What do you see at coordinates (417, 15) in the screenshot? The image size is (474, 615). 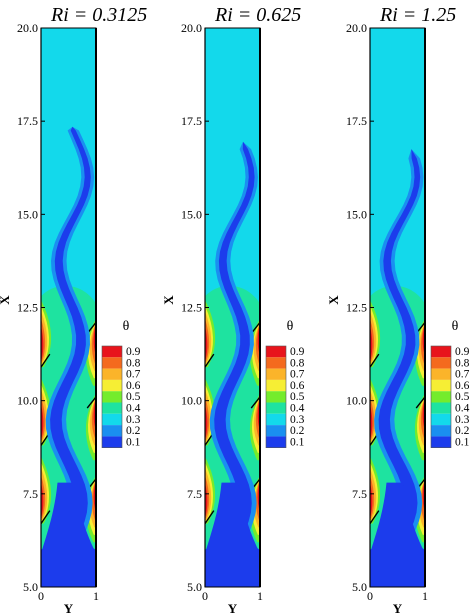 I see `panel-title: Ri = 1.25` at bounding box center [417, 15].